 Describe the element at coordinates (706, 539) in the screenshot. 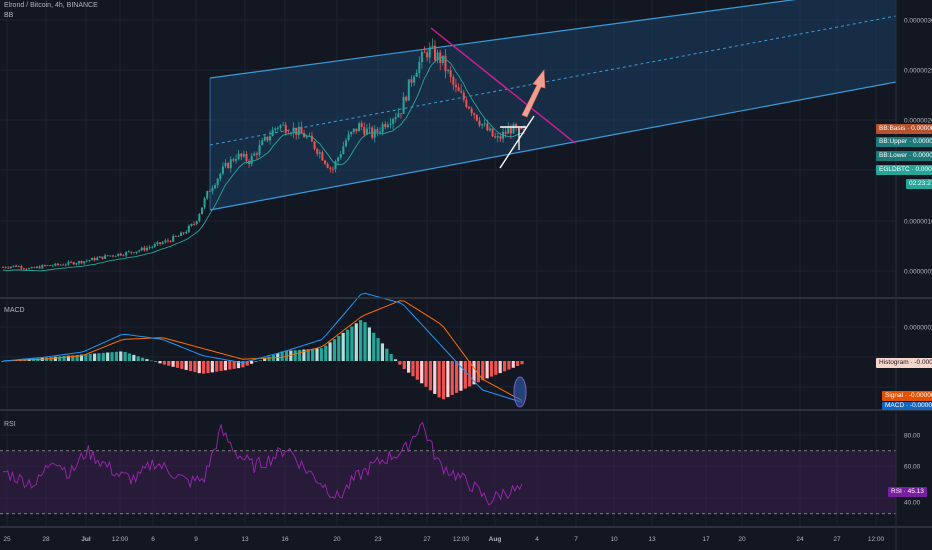

I see `time-tick-label: 17` at that location.